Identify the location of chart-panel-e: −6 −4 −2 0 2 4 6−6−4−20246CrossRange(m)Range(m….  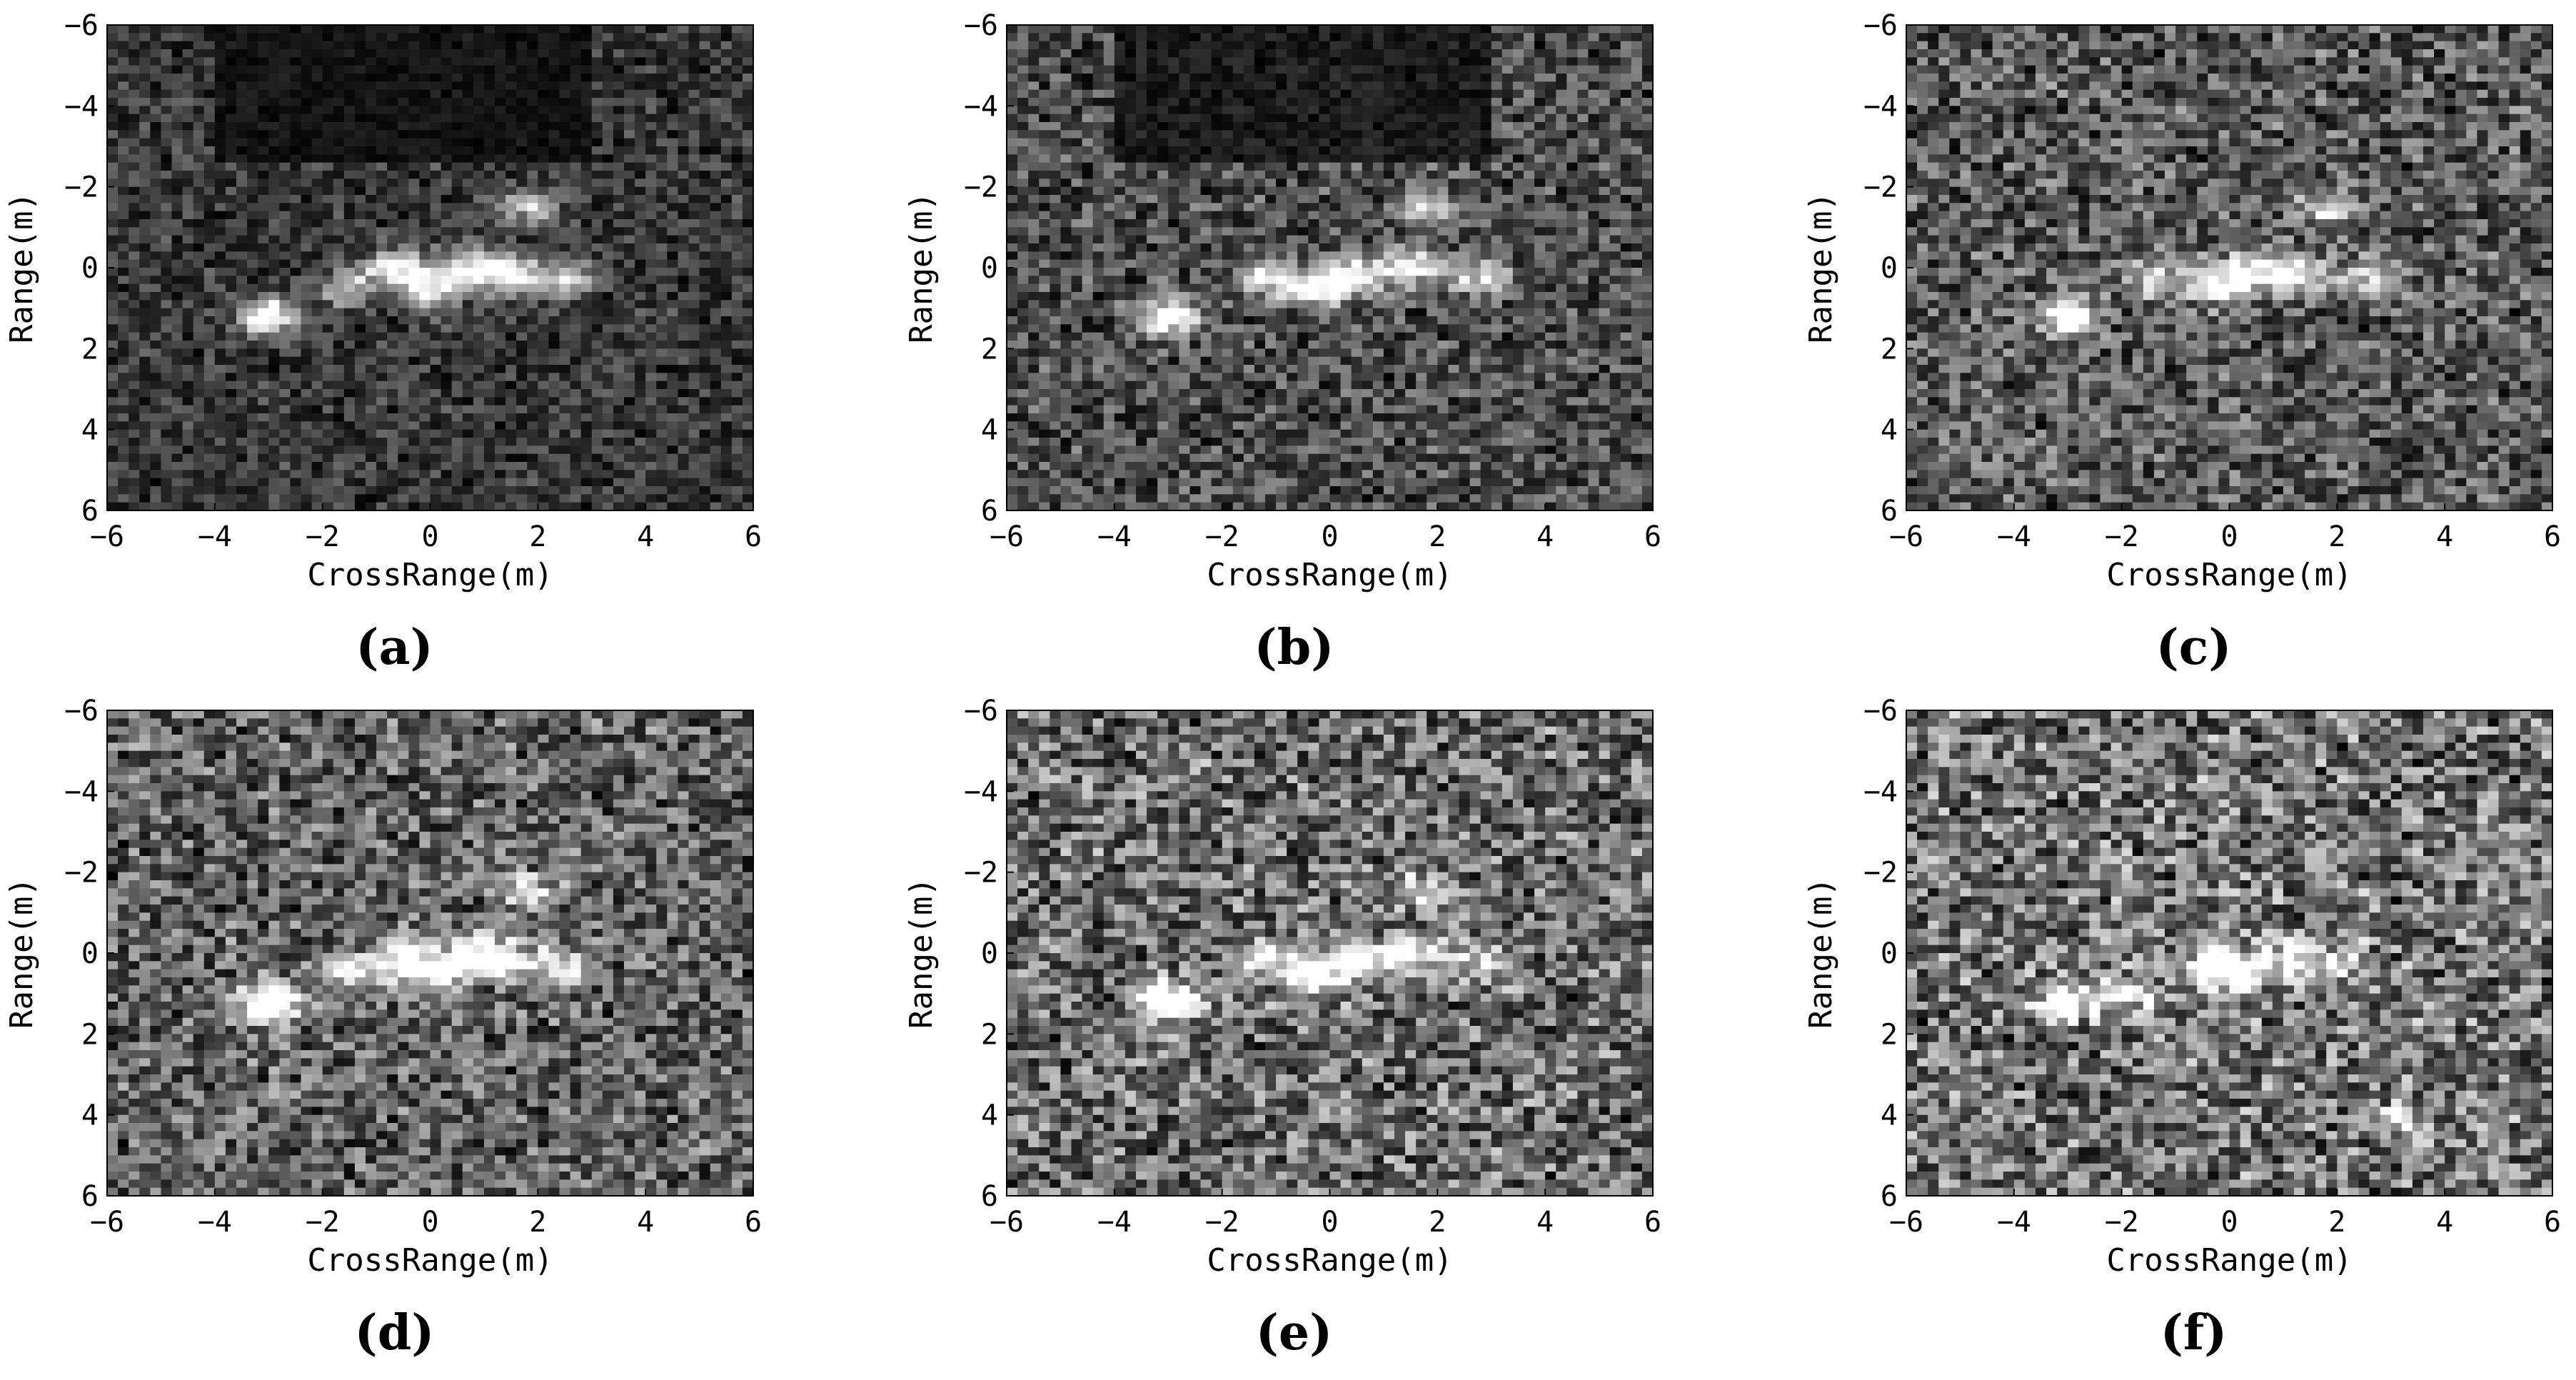
(1282, 1028).